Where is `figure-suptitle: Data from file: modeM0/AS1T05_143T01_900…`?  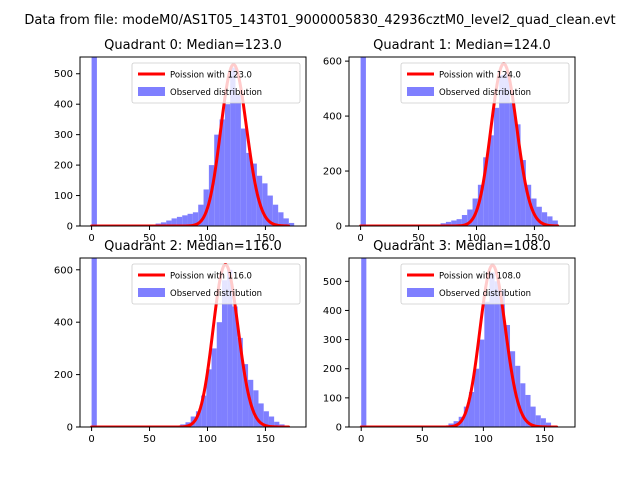
figure-suptitle: Data from file: modeM0/AS1T05_143T01_900… is located at coordinates (319, 20).